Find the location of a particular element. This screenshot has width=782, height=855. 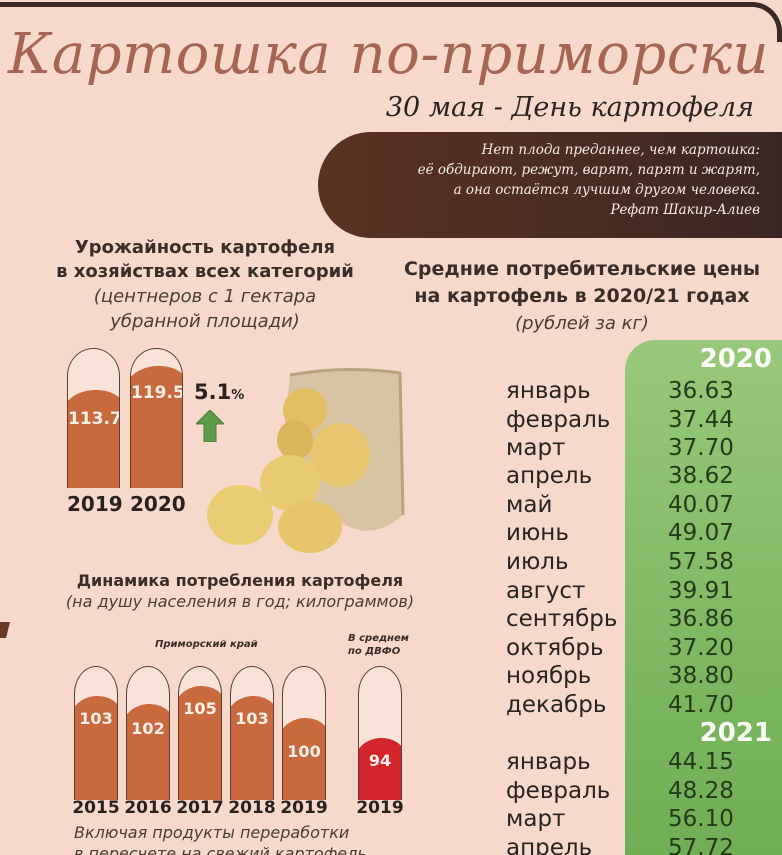

quote-author: Рефат Шакир-Алиев is located at coordinates (685, 210).